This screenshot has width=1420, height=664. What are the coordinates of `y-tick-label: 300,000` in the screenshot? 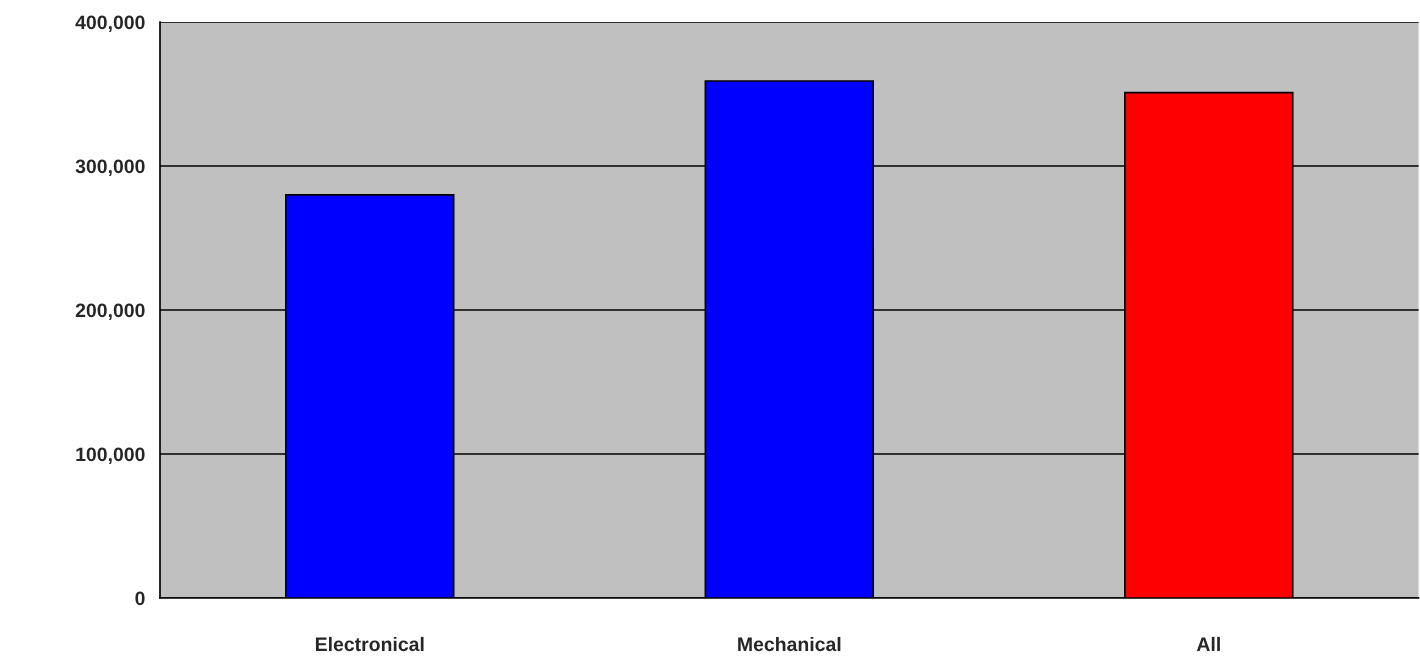 It's located at (110, 168).